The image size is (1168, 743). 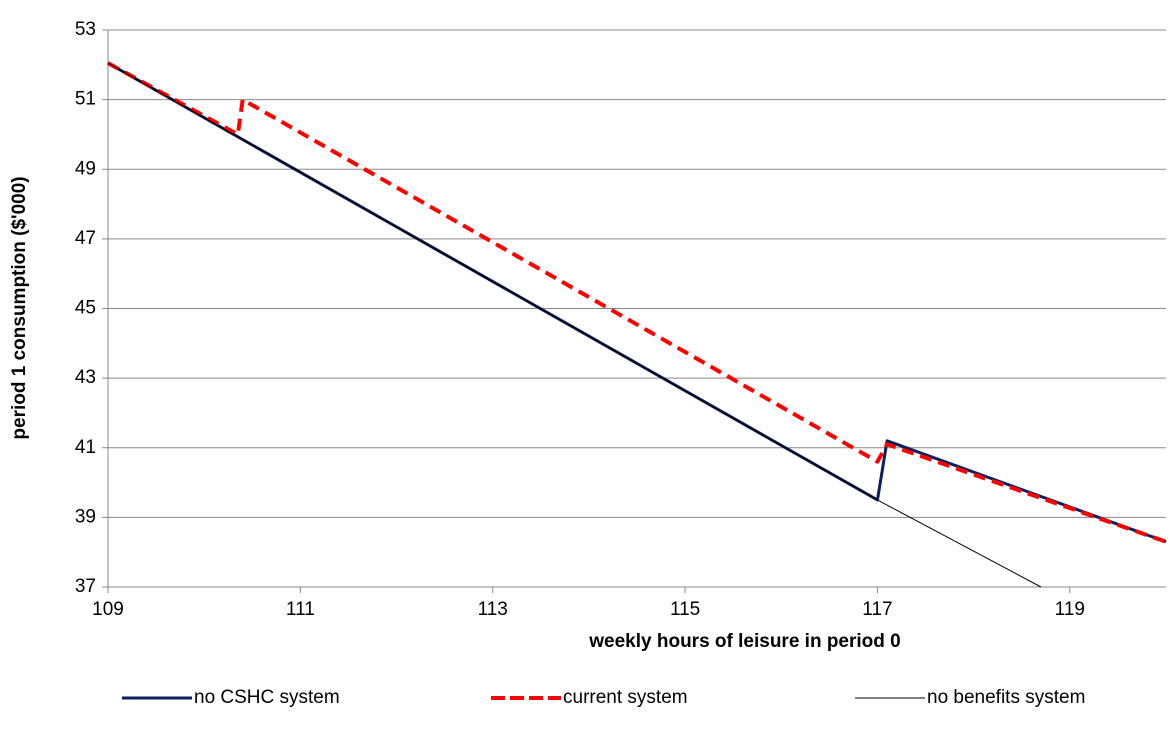 I want to click on y-tick-label: 53, so click(x=85, y=29).